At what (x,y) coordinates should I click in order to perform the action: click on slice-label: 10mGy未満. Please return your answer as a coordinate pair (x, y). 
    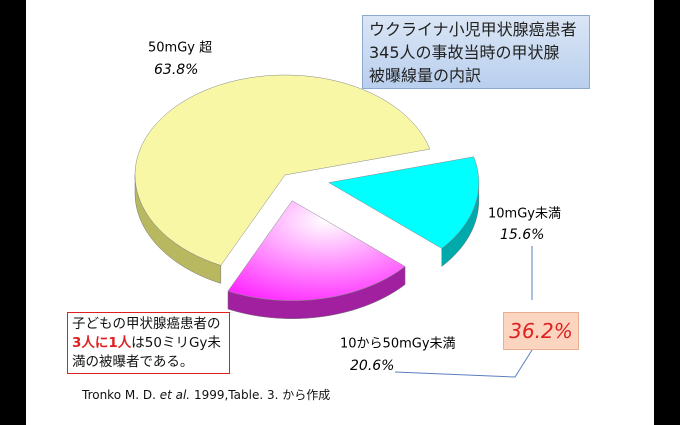
    Looking at the image, I should click on (524, 214).